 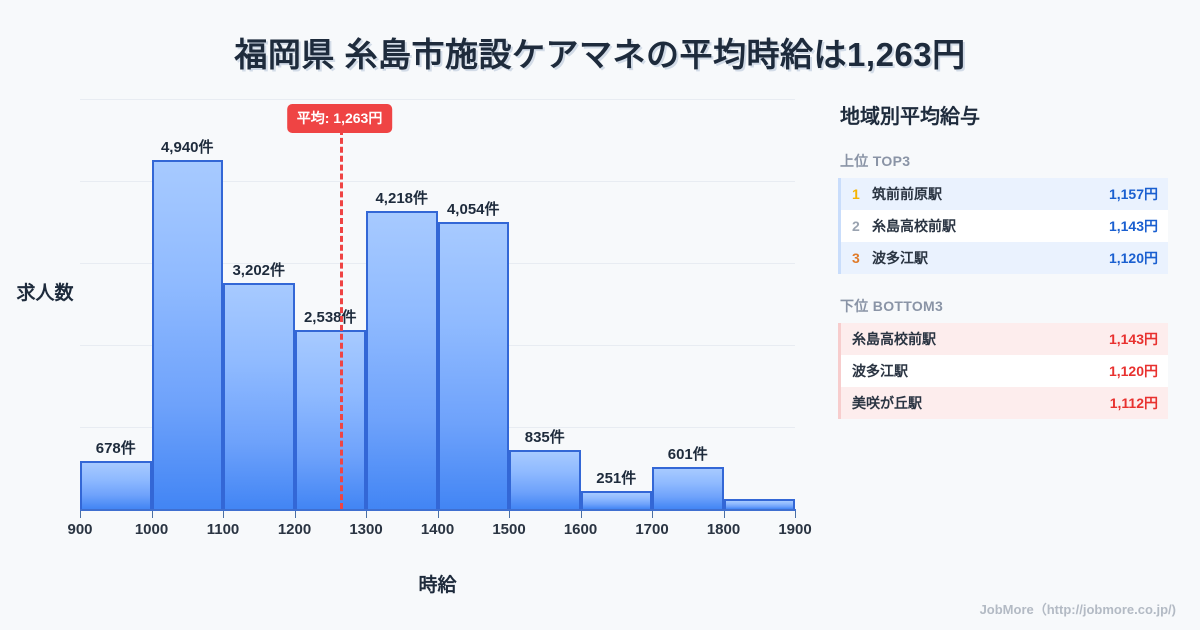 I want to click on average-badge: 平均: 1,263円, so click(x=339, y=118).